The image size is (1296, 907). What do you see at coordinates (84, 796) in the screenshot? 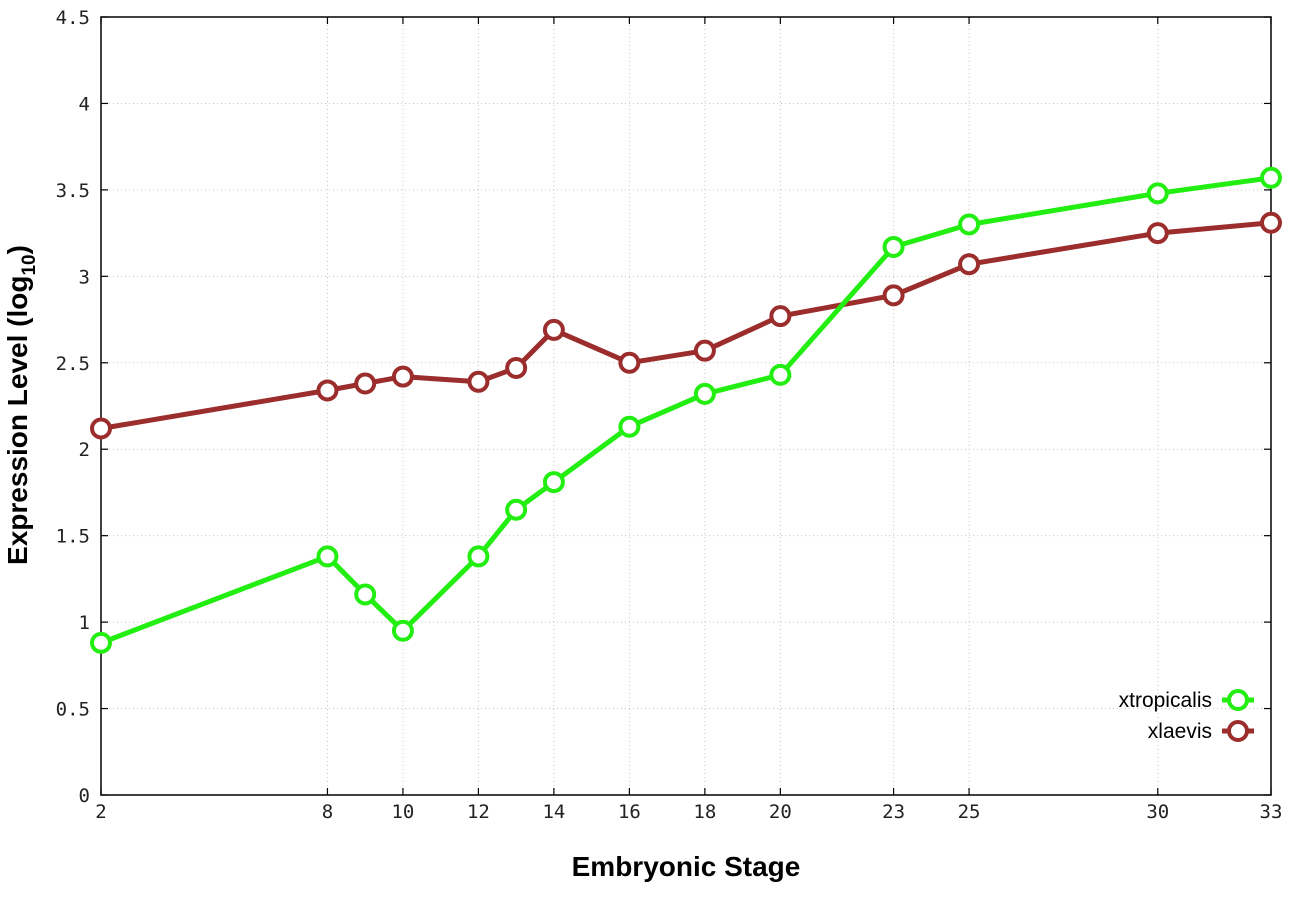
I see `y-tick-label: 0` at bounding box center [84, 796].